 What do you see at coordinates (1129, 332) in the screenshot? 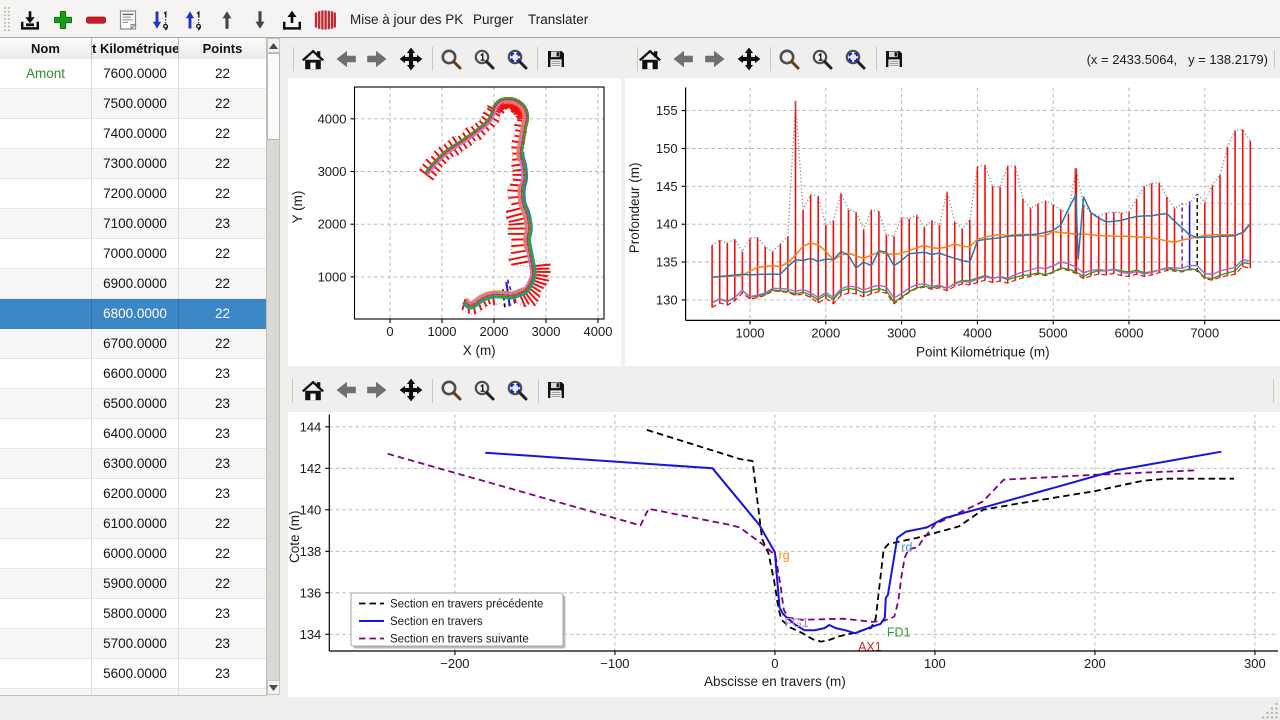
I see `svg-text: 6000` at bounding box center [1129, 332].